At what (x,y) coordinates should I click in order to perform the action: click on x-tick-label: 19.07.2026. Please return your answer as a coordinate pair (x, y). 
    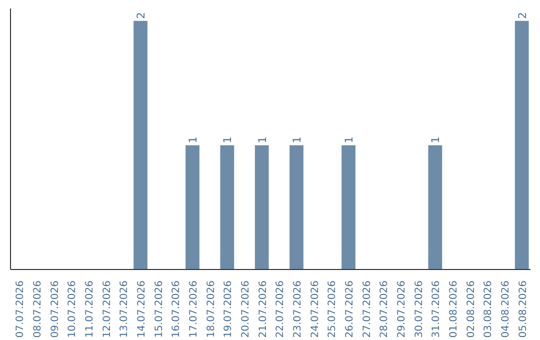
    Looking at the image, I should click on (228, 309).